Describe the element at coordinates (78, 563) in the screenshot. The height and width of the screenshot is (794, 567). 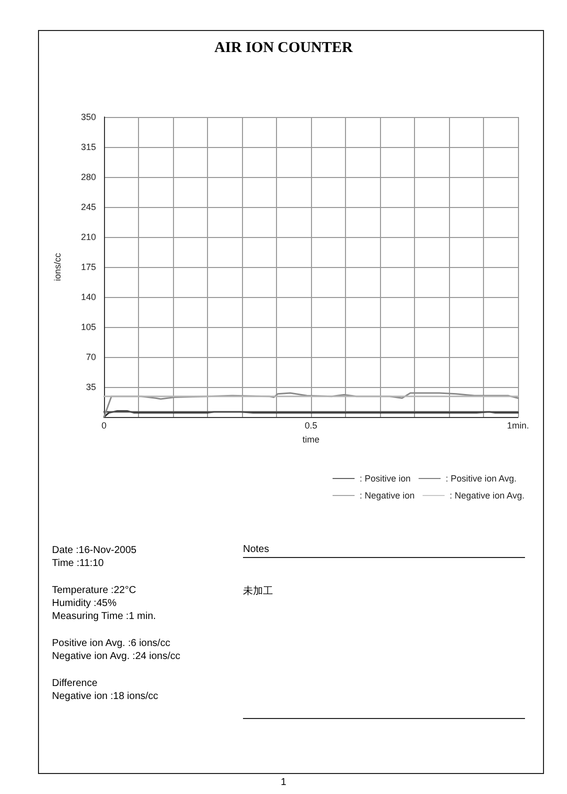
I see `text: Time :11:10` at that location.